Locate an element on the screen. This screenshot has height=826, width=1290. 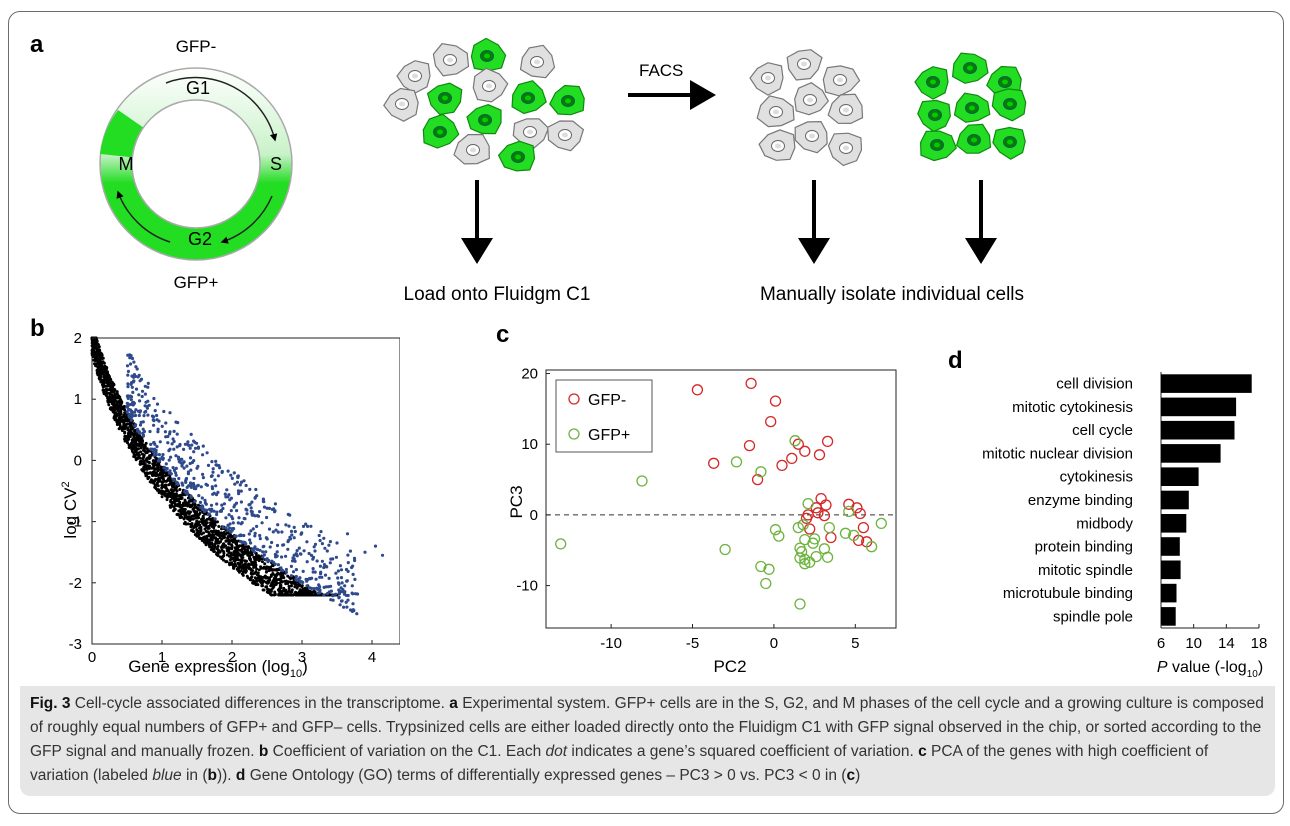
d-category-label: spindle pole is located at coordinates (1093, 616).